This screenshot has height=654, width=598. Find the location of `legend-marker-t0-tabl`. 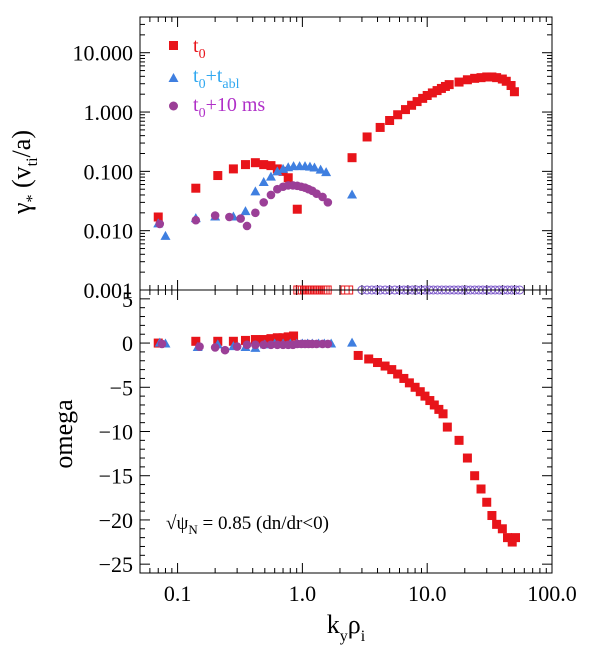

legend-marker-t0-tabl is located at coordinates (173, 77).